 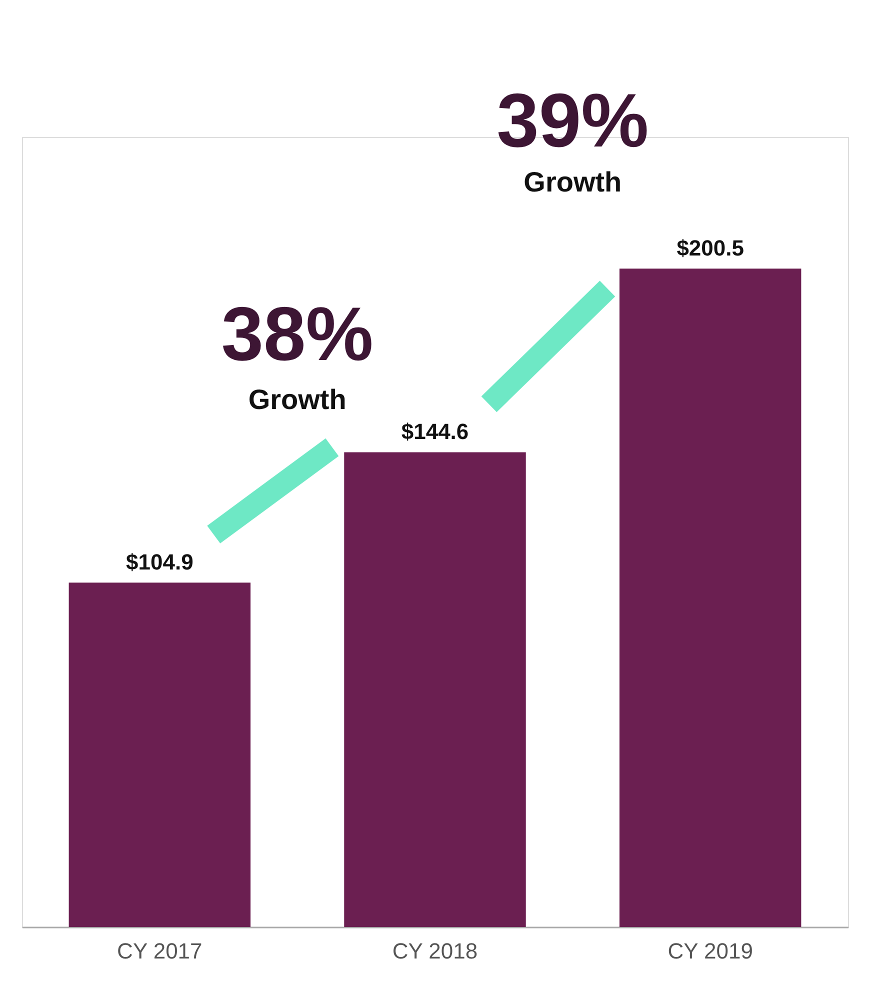 I want to click on x-tick-label: CY 2018, so click(x=435, y=951).